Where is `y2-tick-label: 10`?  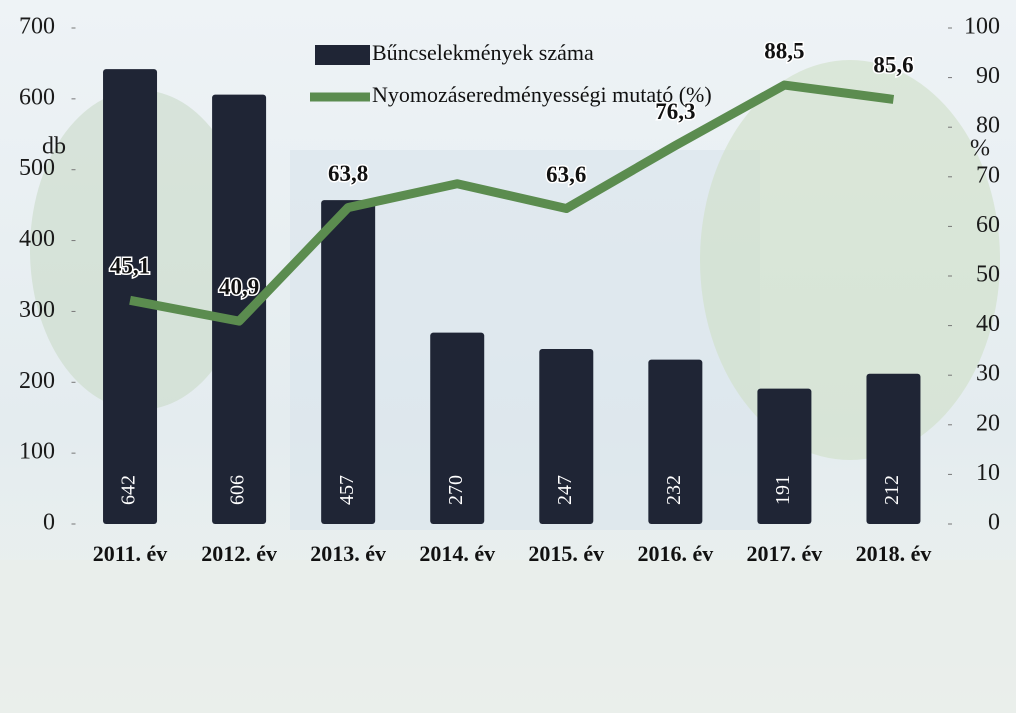
y2-tick-label: 10 is located at coordinates (988, 473).